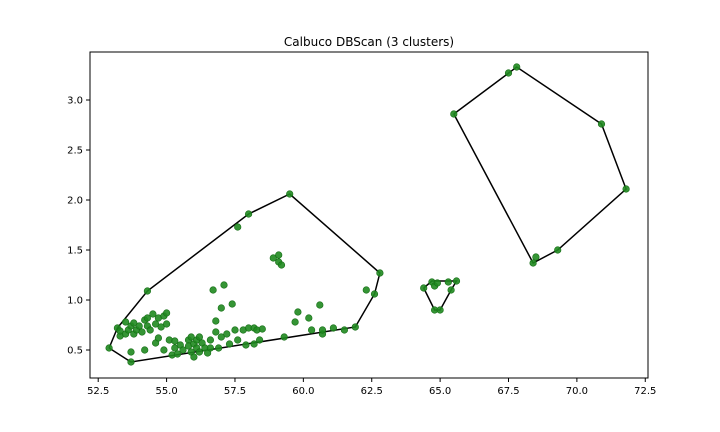 Image resolution: width=720 pixels, height=432 pixels. What do you see at coordinates (303, 391) in the screenshot?
I see `x-tick-label: 60.0` at bounding box center [303, 391].